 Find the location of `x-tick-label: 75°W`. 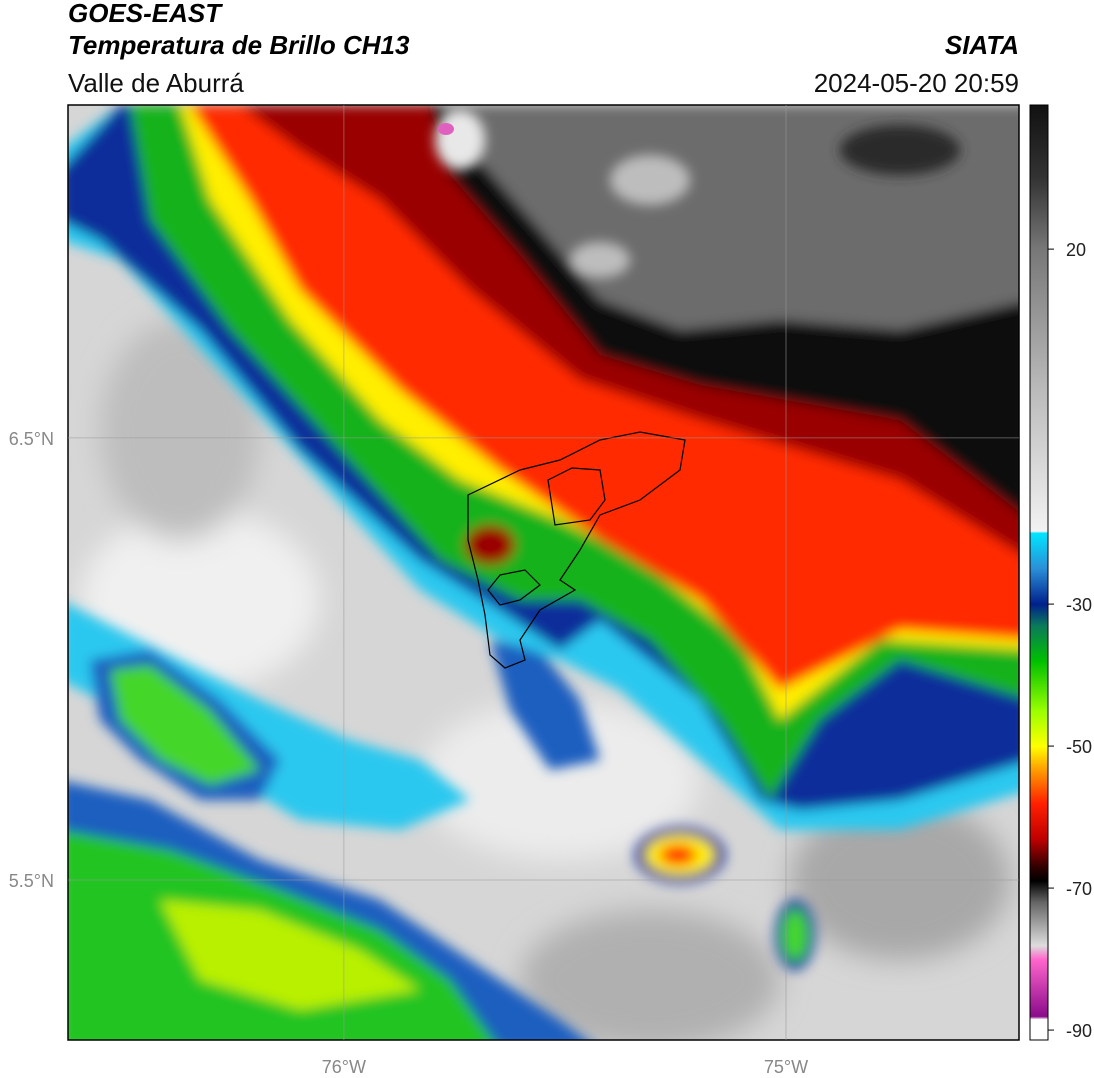

x-tick-label: 75°W is located at coordinates (786, 1067).